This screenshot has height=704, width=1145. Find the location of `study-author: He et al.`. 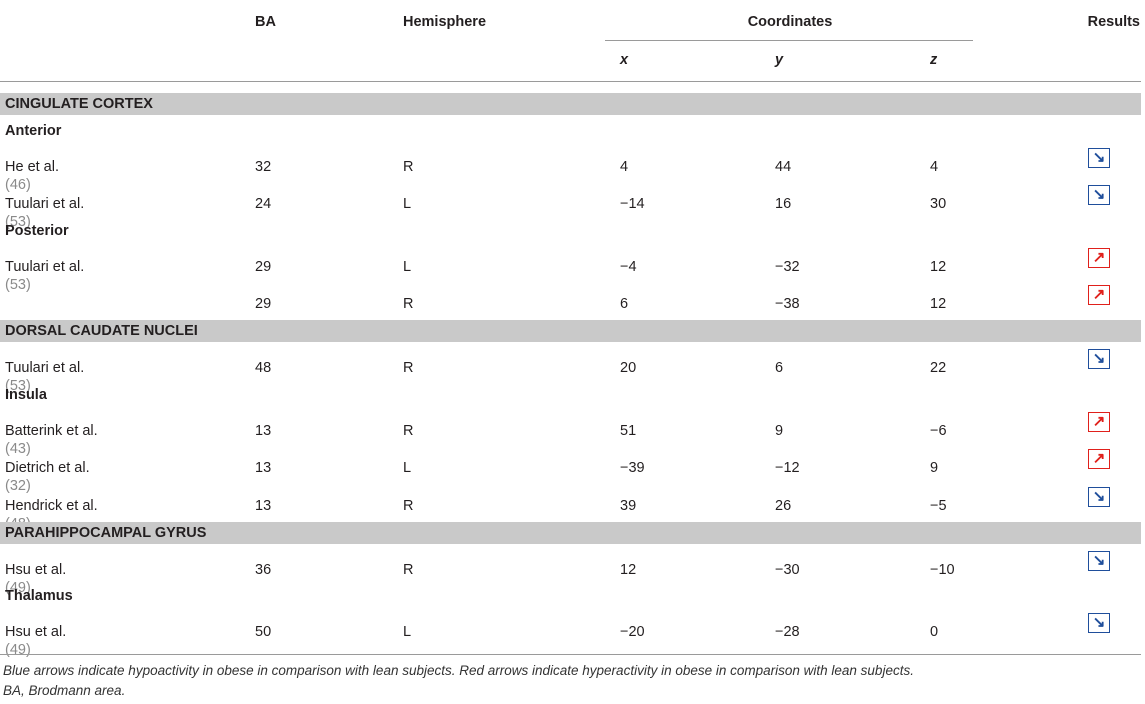

study-author: He et al. is located at coordinates (32, 167).